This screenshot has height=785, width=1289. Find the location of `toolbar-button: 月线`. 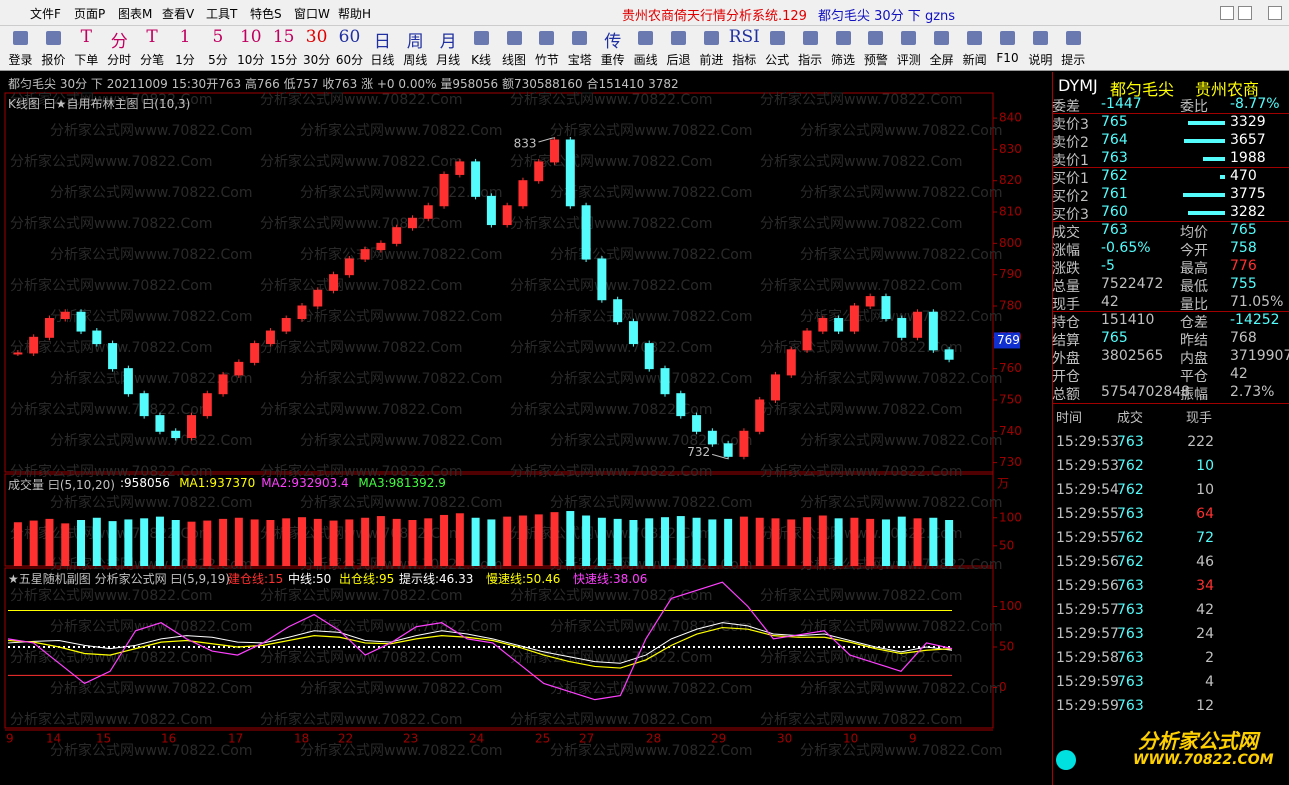

toolbar-button: 月线 is located at coordinates (448, 60).